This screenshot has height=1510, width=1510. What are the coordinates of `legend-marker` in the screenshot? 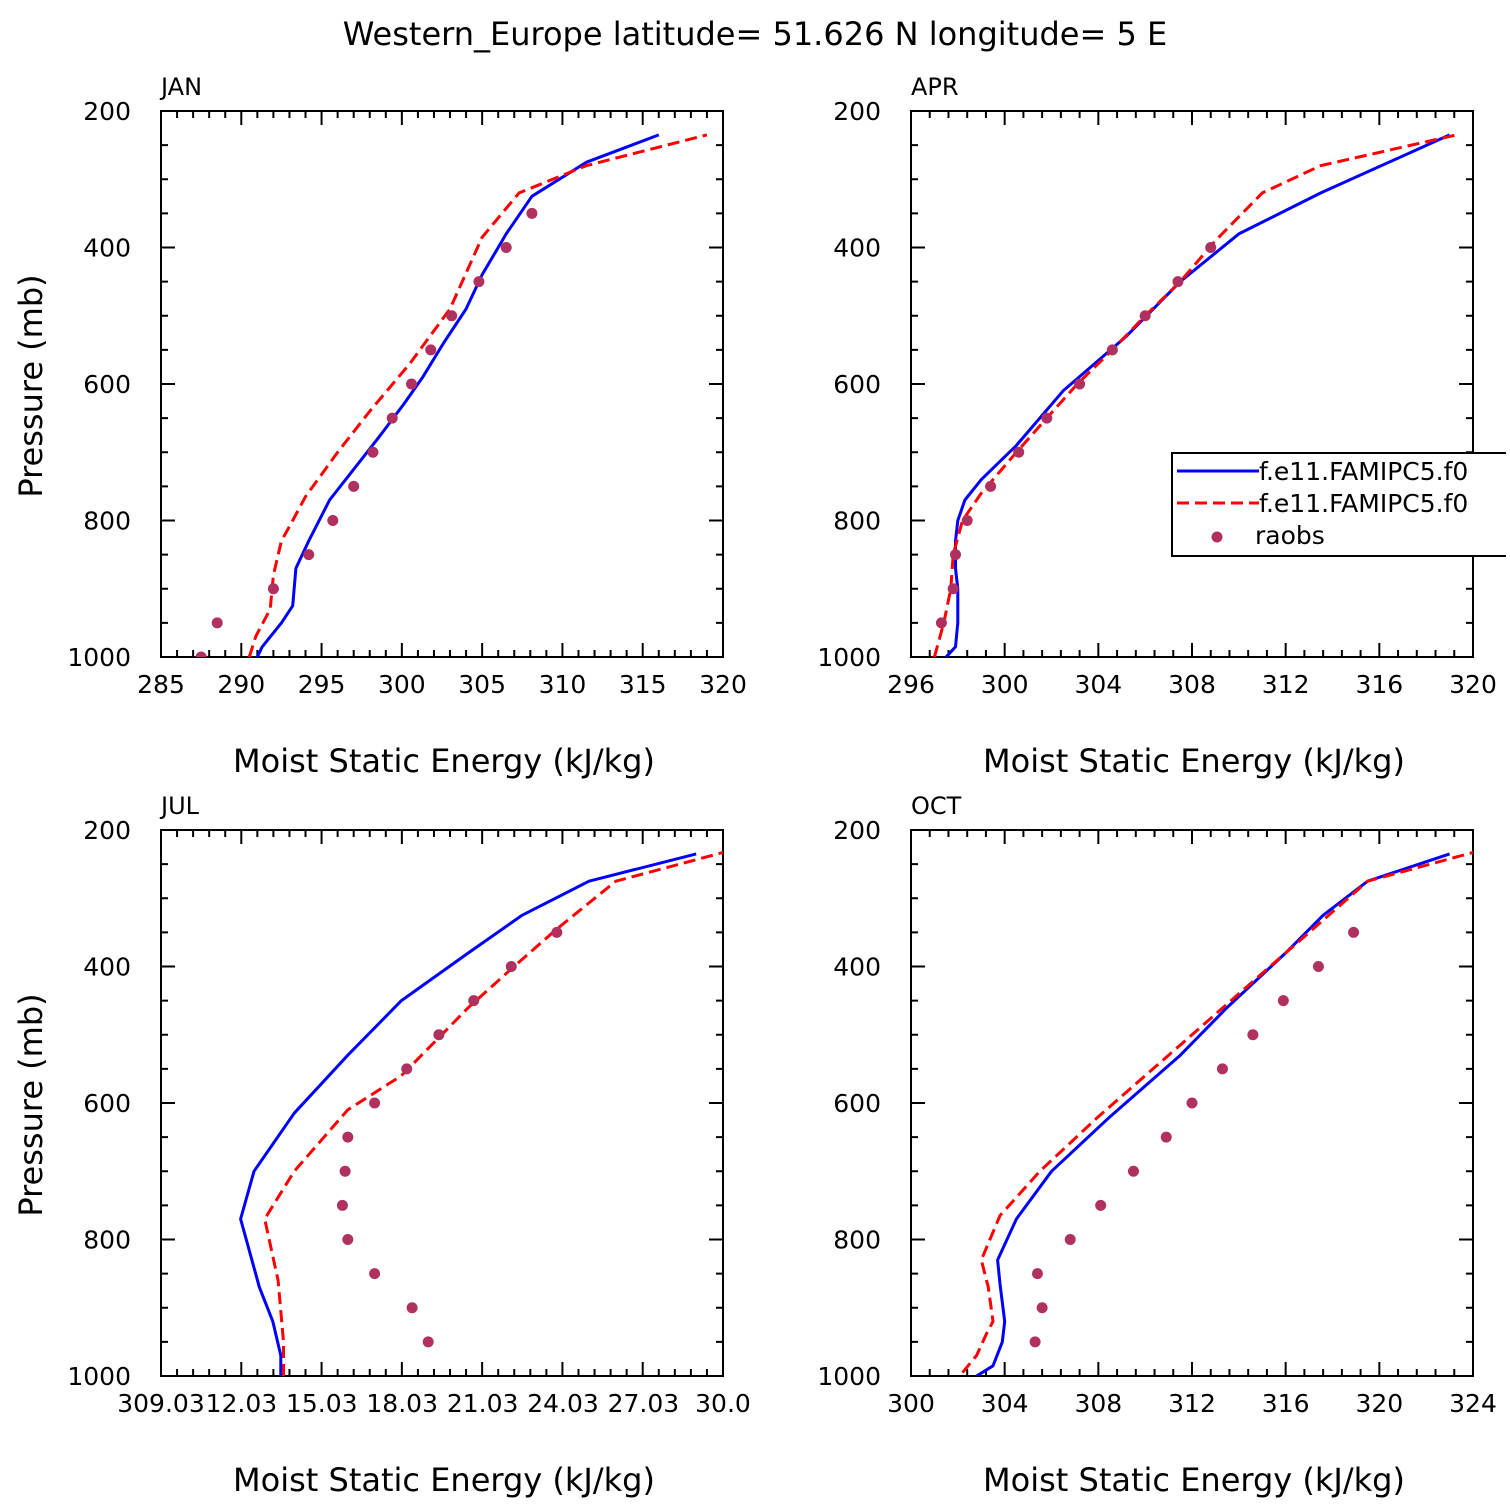 It's located at (1217, 537).